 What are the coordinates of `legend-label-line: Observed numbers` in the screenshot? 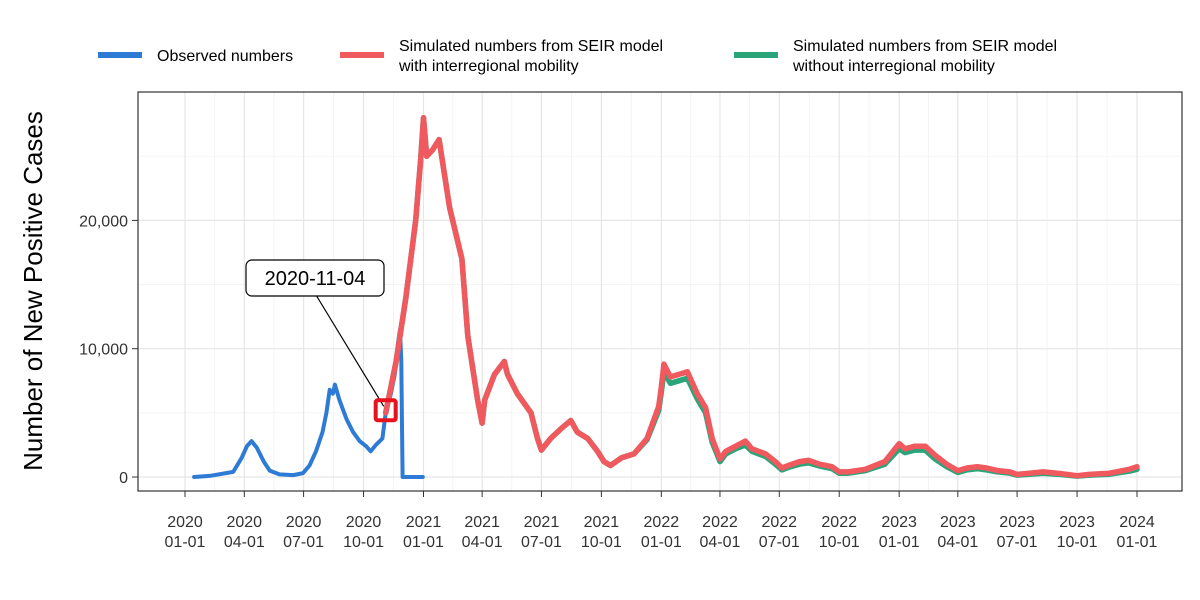 It's located at (225, 56).